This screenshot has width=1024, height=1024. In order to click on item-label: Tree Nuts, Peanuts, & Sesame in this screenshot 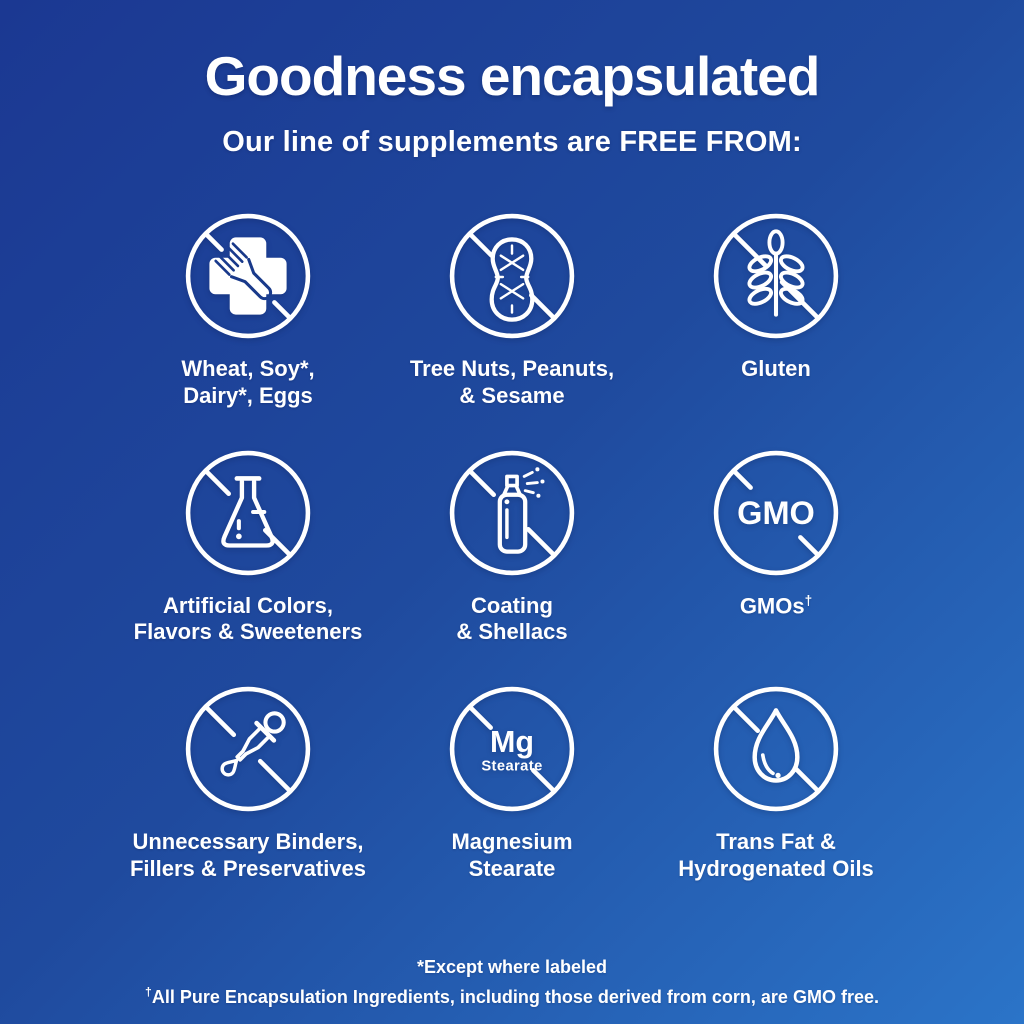, I will do `click(512, 383)`.